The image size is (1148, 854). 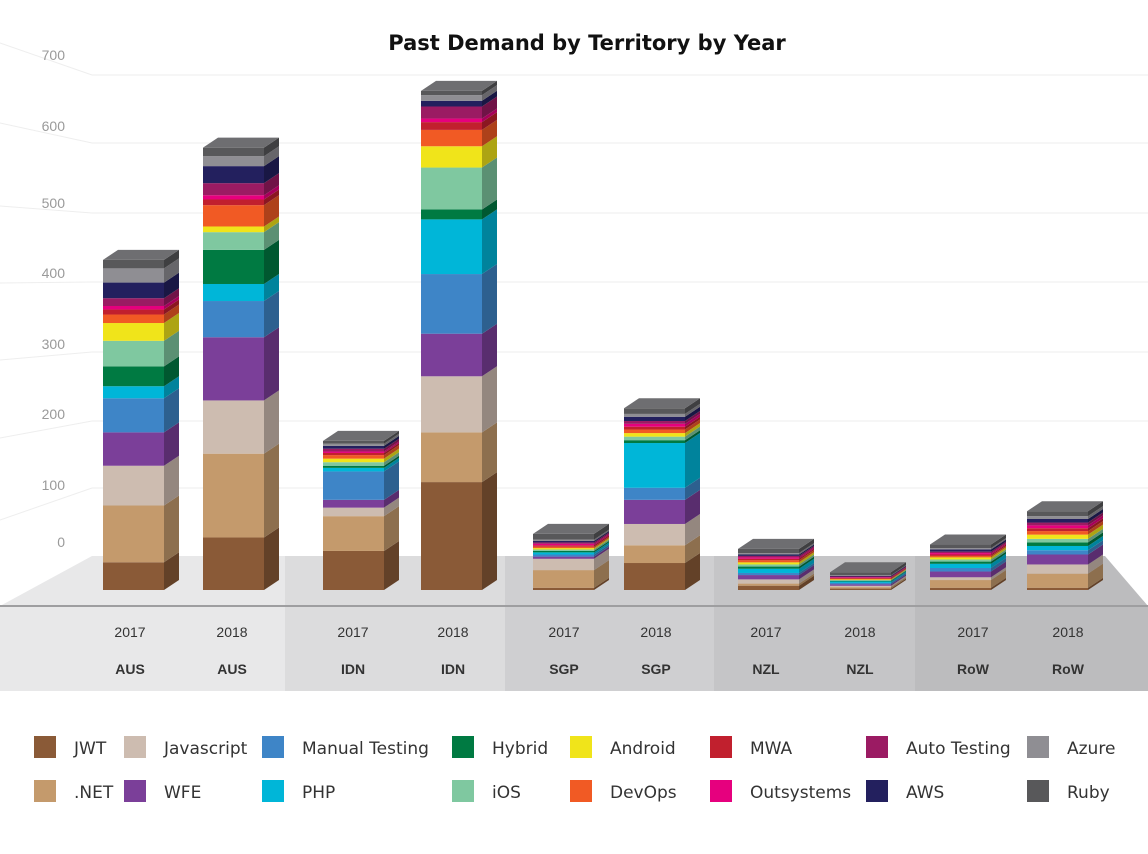 What do you see at coordinates (771, 749) in the screenshot?
I see `legend-label: MWA` at bounding box center [771, 749].